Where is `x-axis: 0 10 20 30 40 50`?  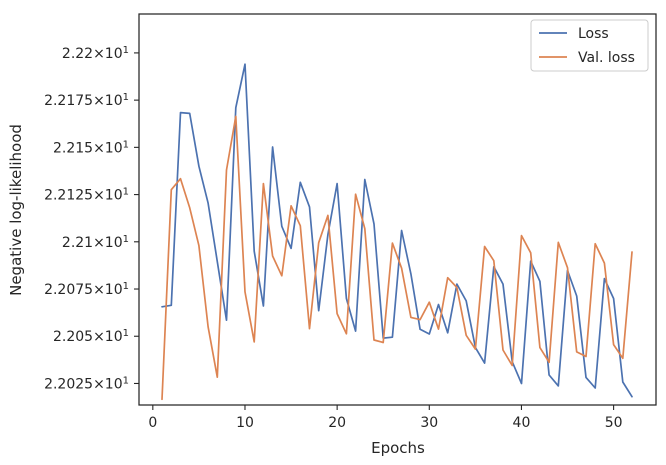 x-axis: 0 10 20 30 40 50 is located at coordinates (385, 418).